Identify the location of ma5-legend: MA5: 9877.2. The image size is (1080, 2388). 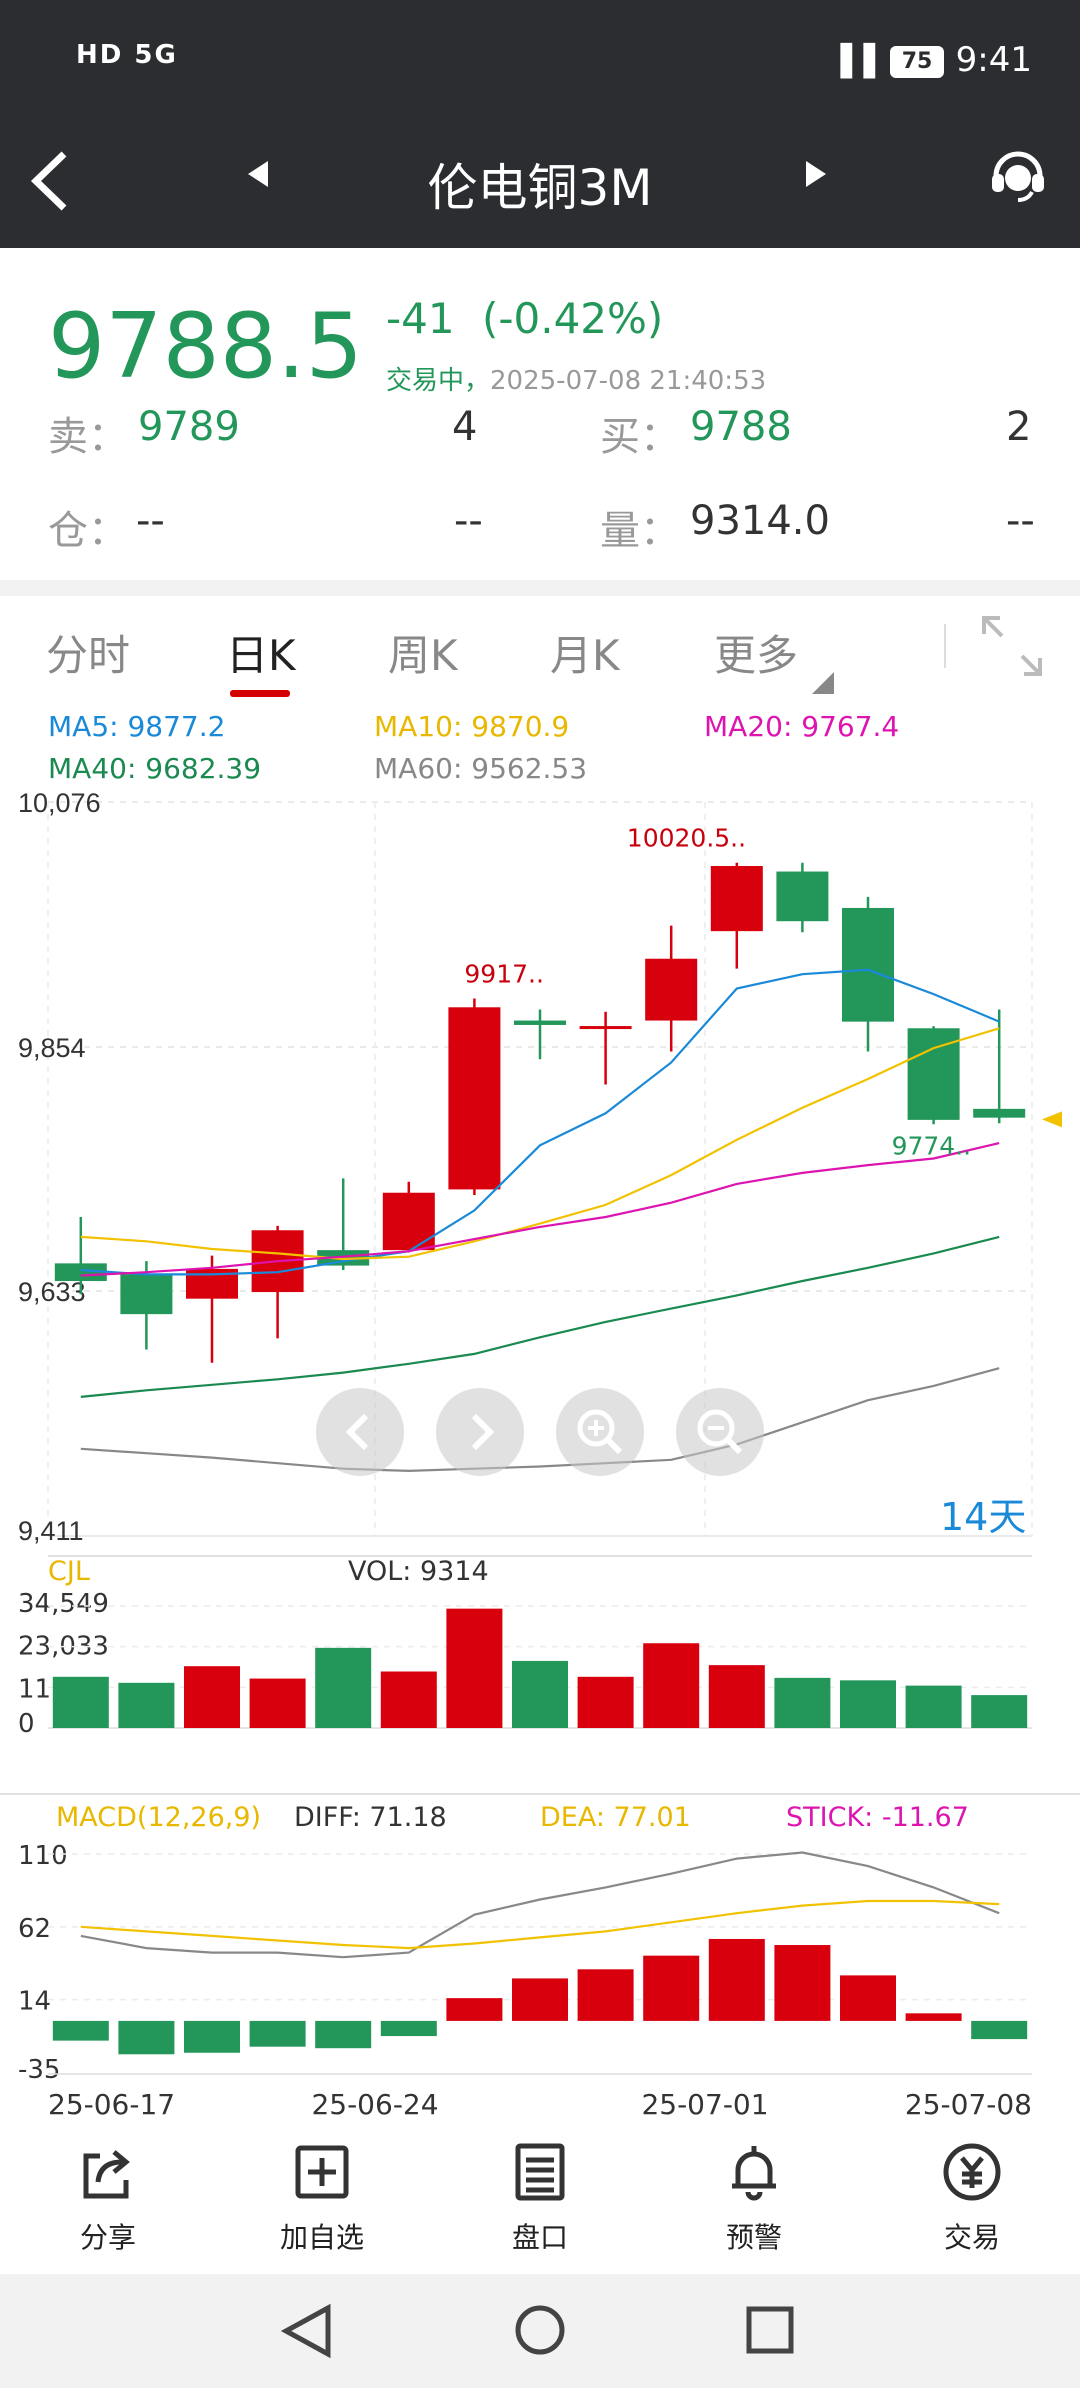
(137, 726).